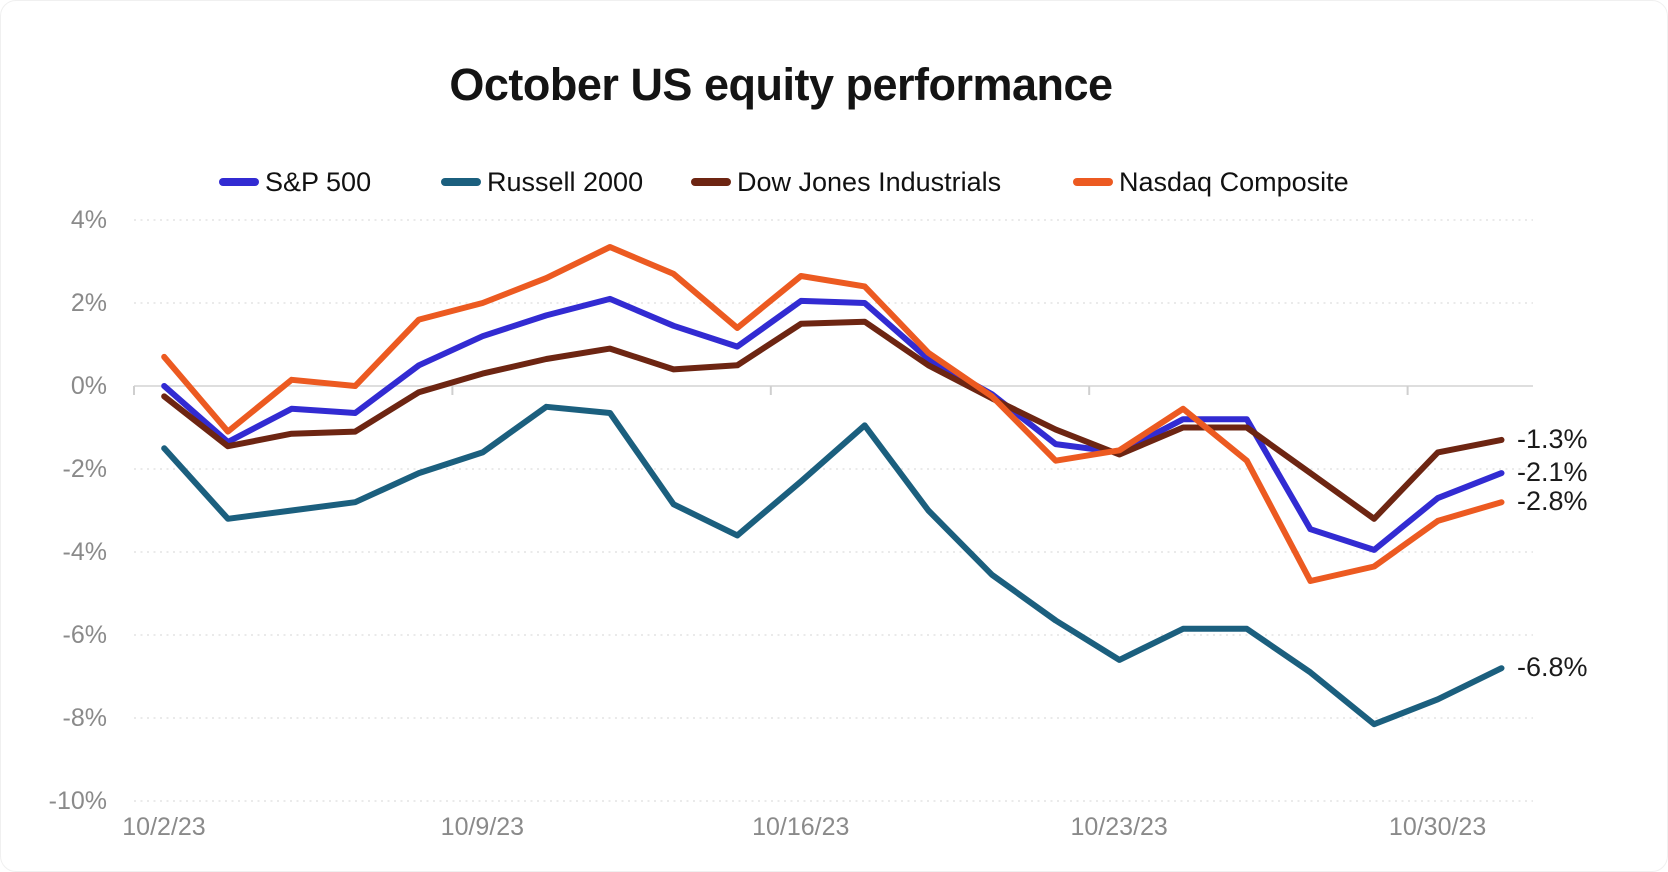 The height and width of the screenshot is (872, 1668). Describe the element at coordinates (88, 386) in the screenshot. I see `y-axis-tick-label: 0%` at that location.